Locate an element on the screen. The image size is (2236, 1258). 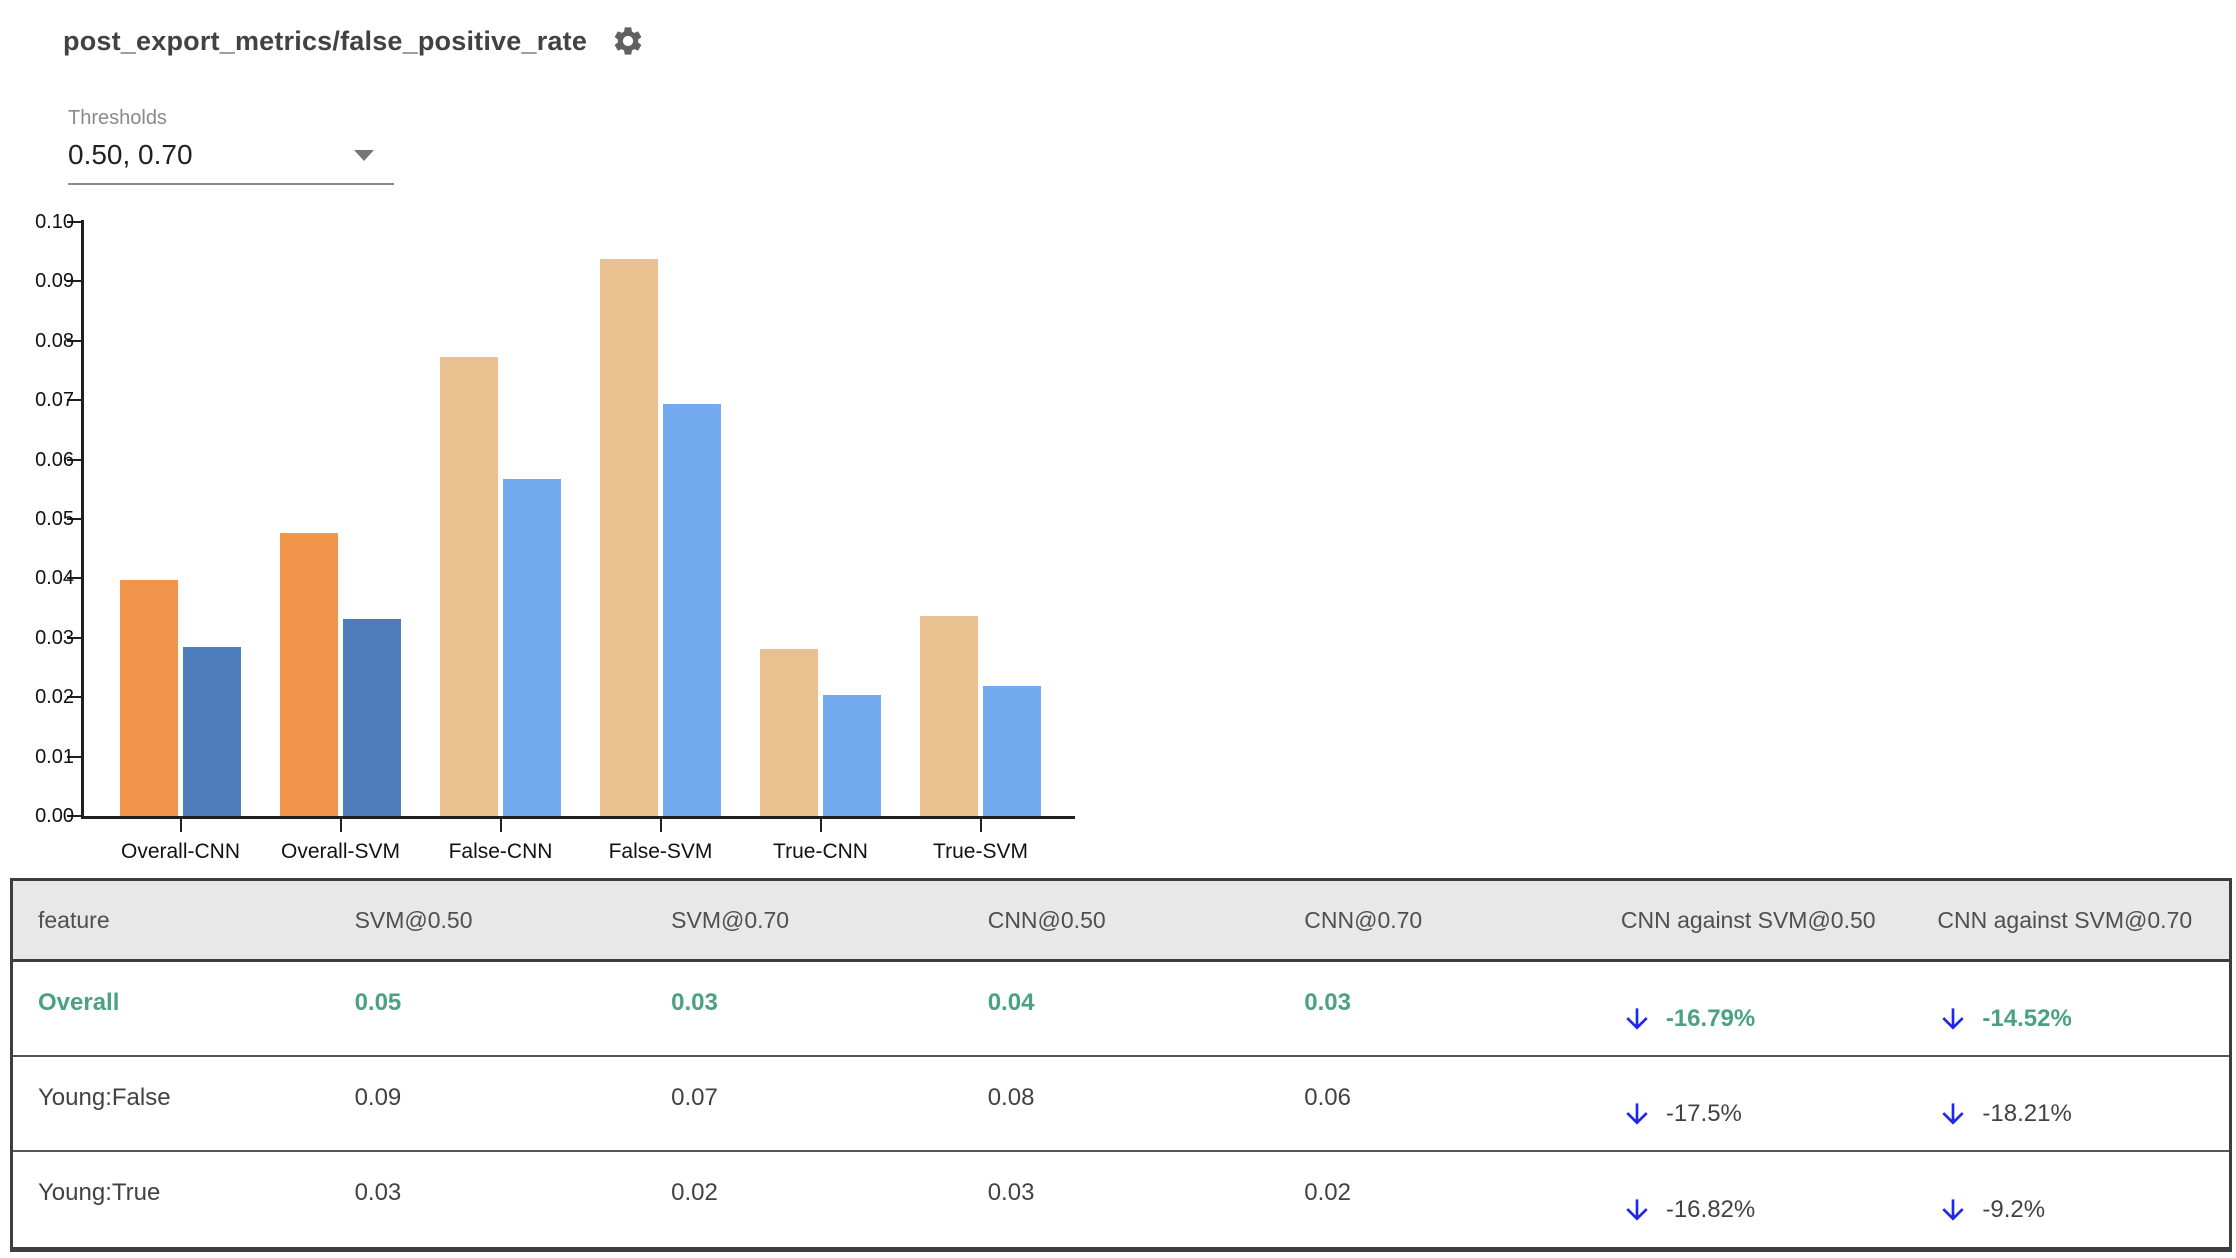
column-header-cnn-070: CNN@0.70 is located at coordinates (1363, 919).